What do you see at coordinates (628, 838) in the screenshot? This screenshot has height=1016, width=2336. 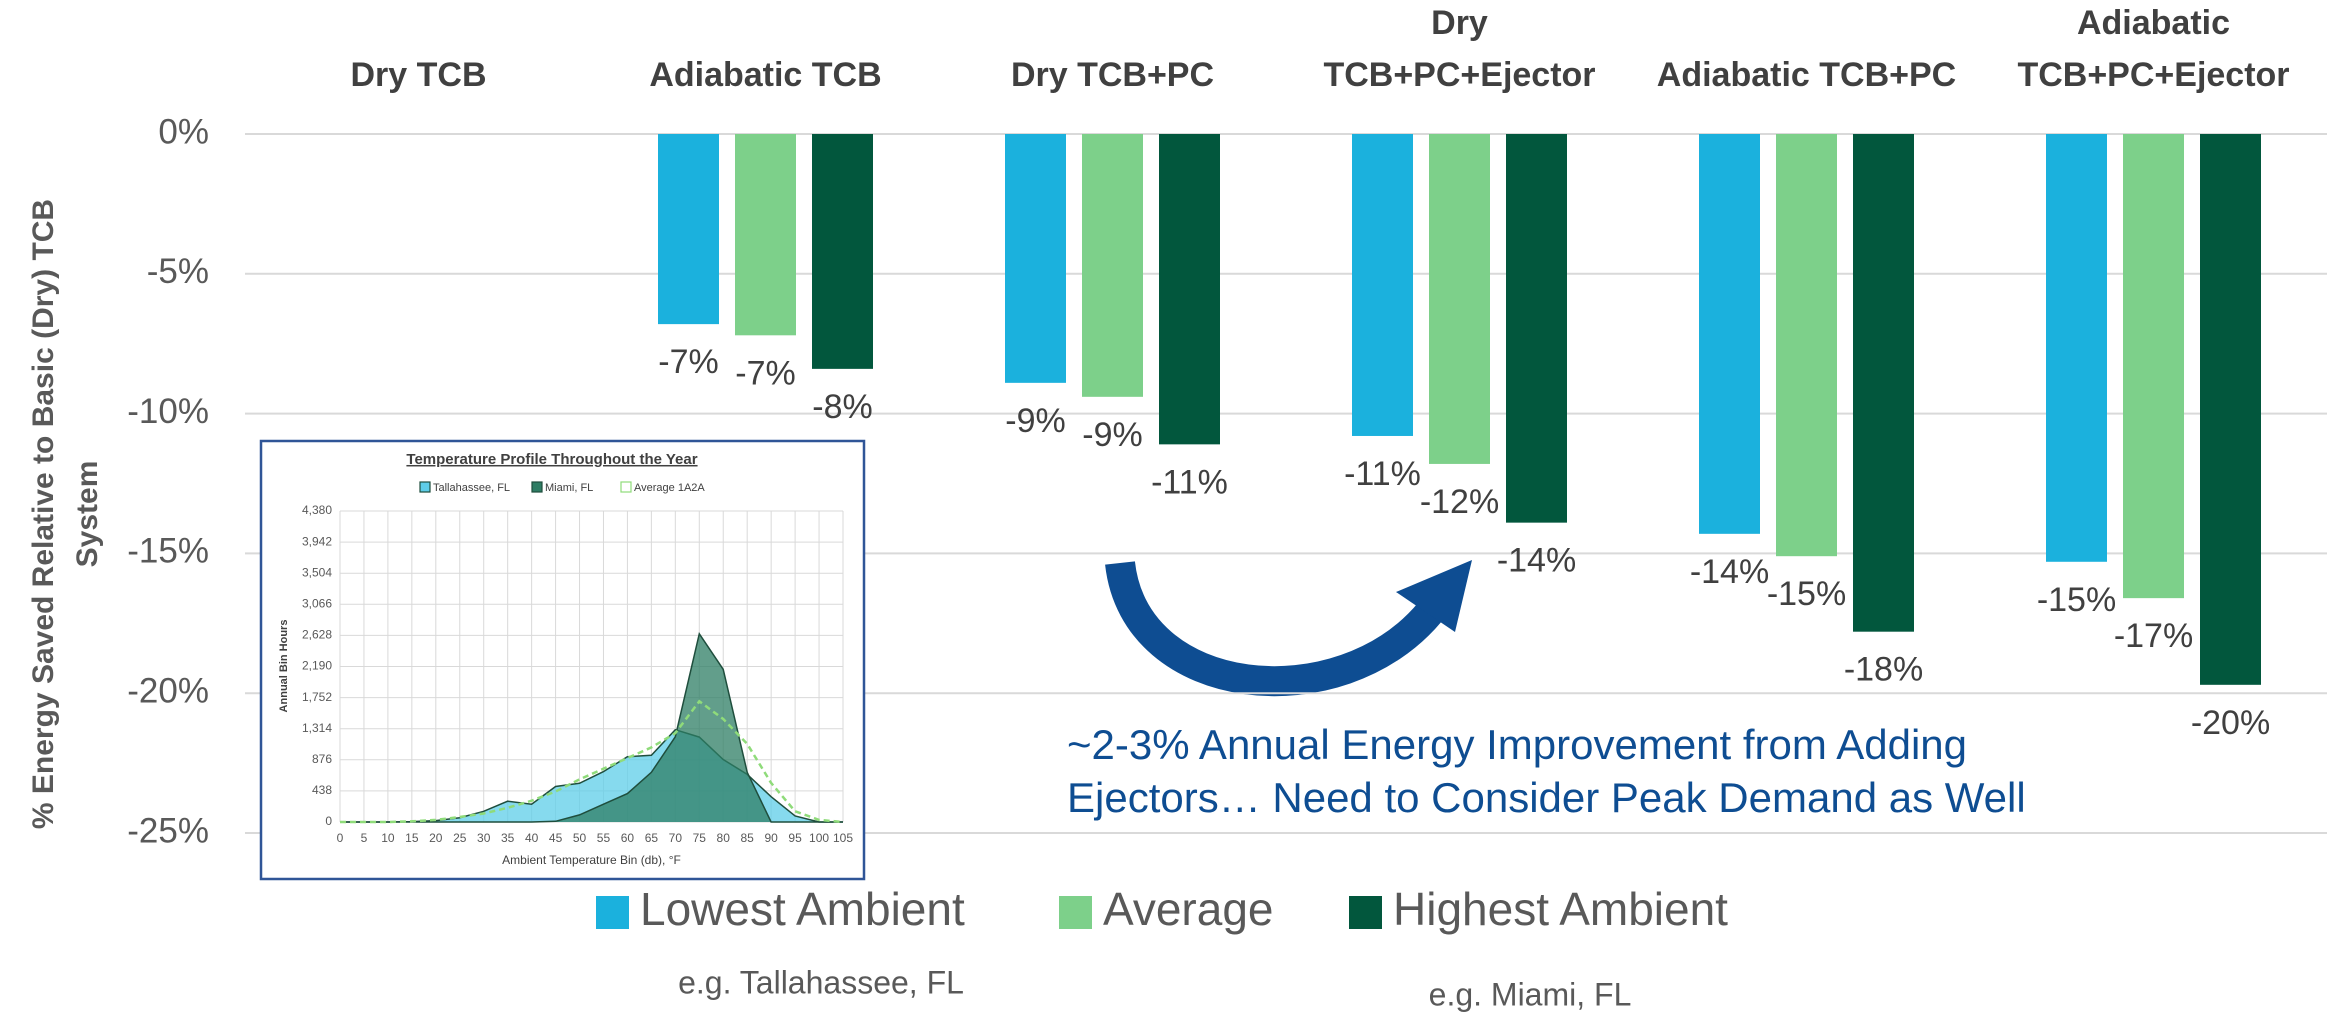 I see `x-tick-label: 60` at bounding box center [628, 838].